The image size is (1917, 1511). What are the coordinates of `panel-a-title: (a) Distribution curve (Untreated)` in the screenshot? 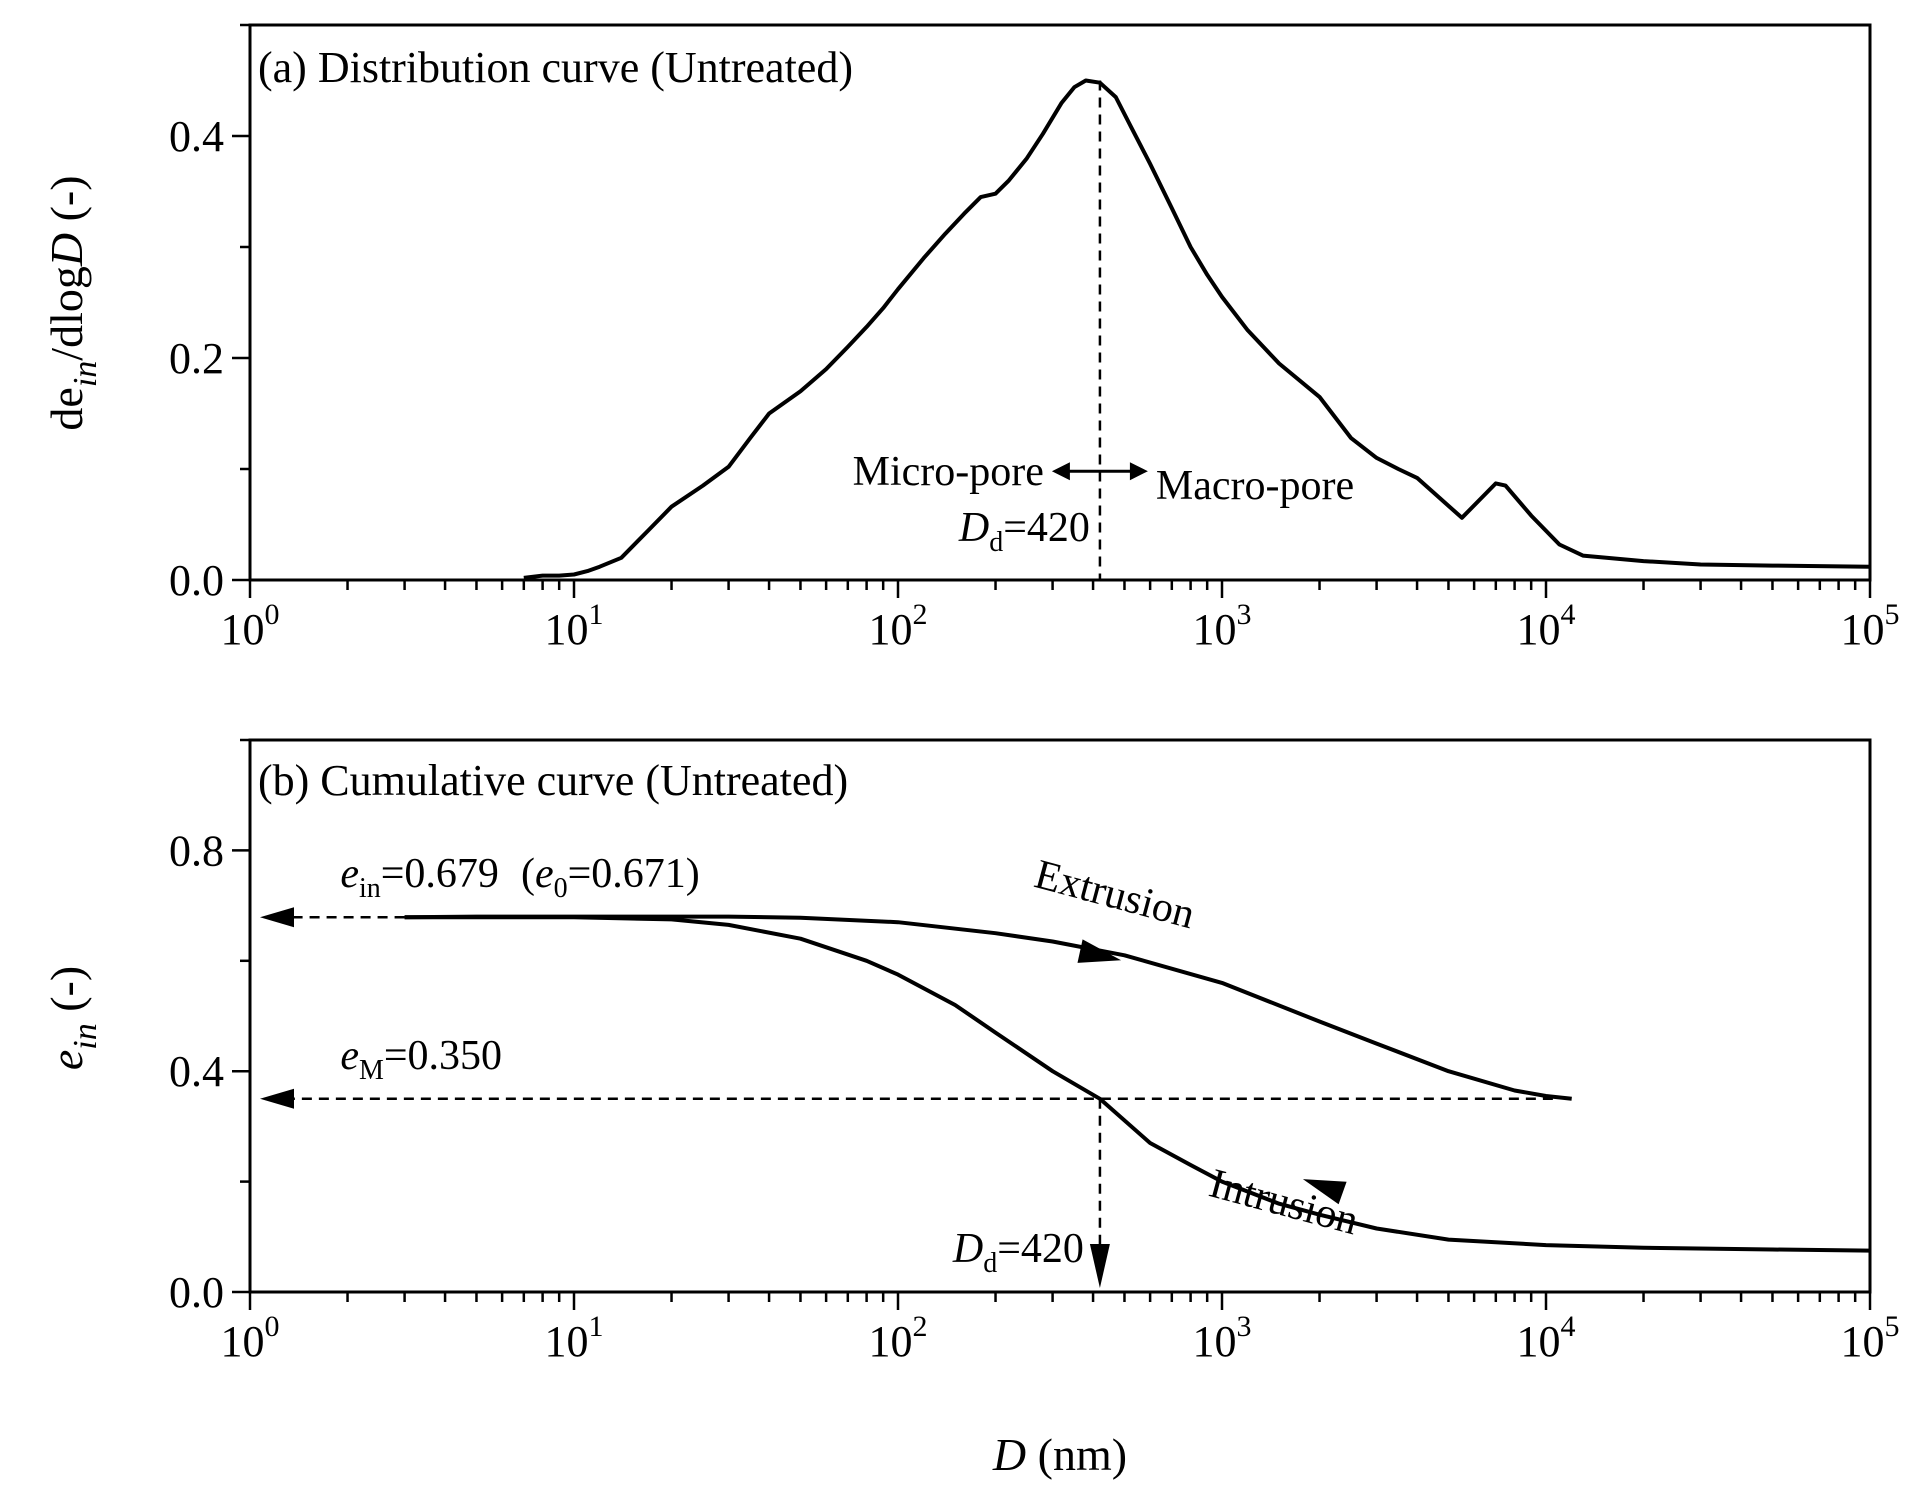 It's located at (555, 67).